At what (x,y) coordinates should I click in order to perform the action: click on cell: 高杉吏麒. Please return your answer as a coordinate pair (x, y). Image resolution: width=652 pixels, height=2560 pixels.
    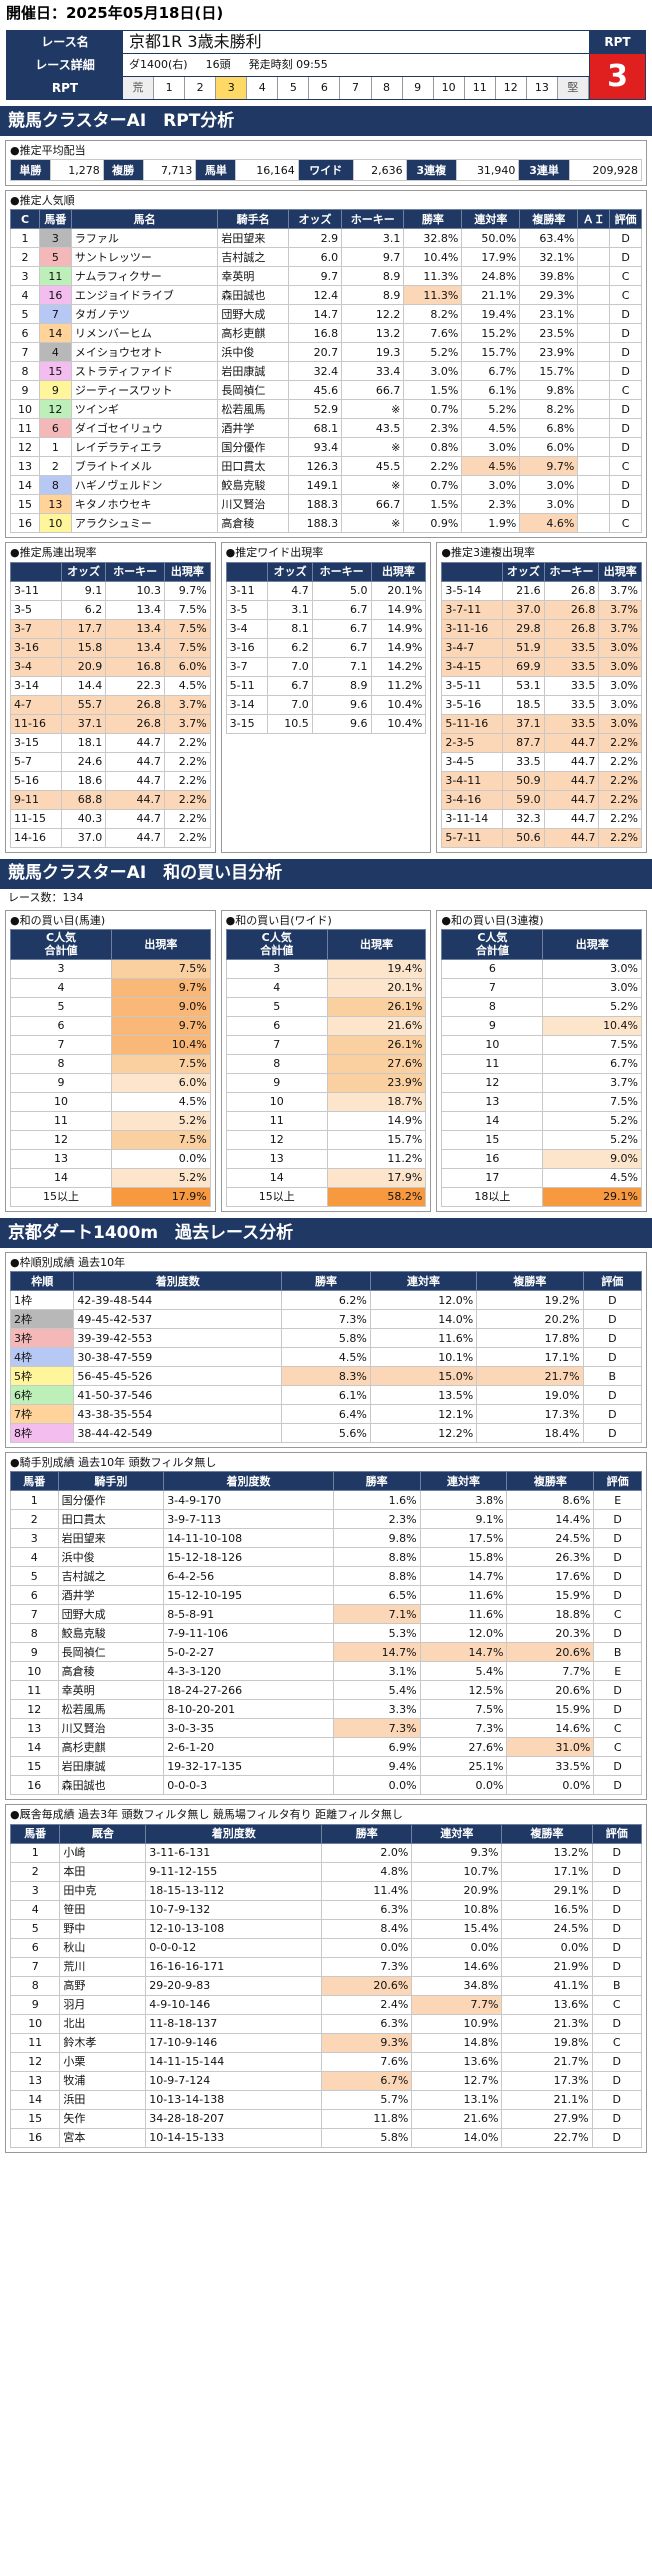
    Looking at the image, I should click on (253, 333).